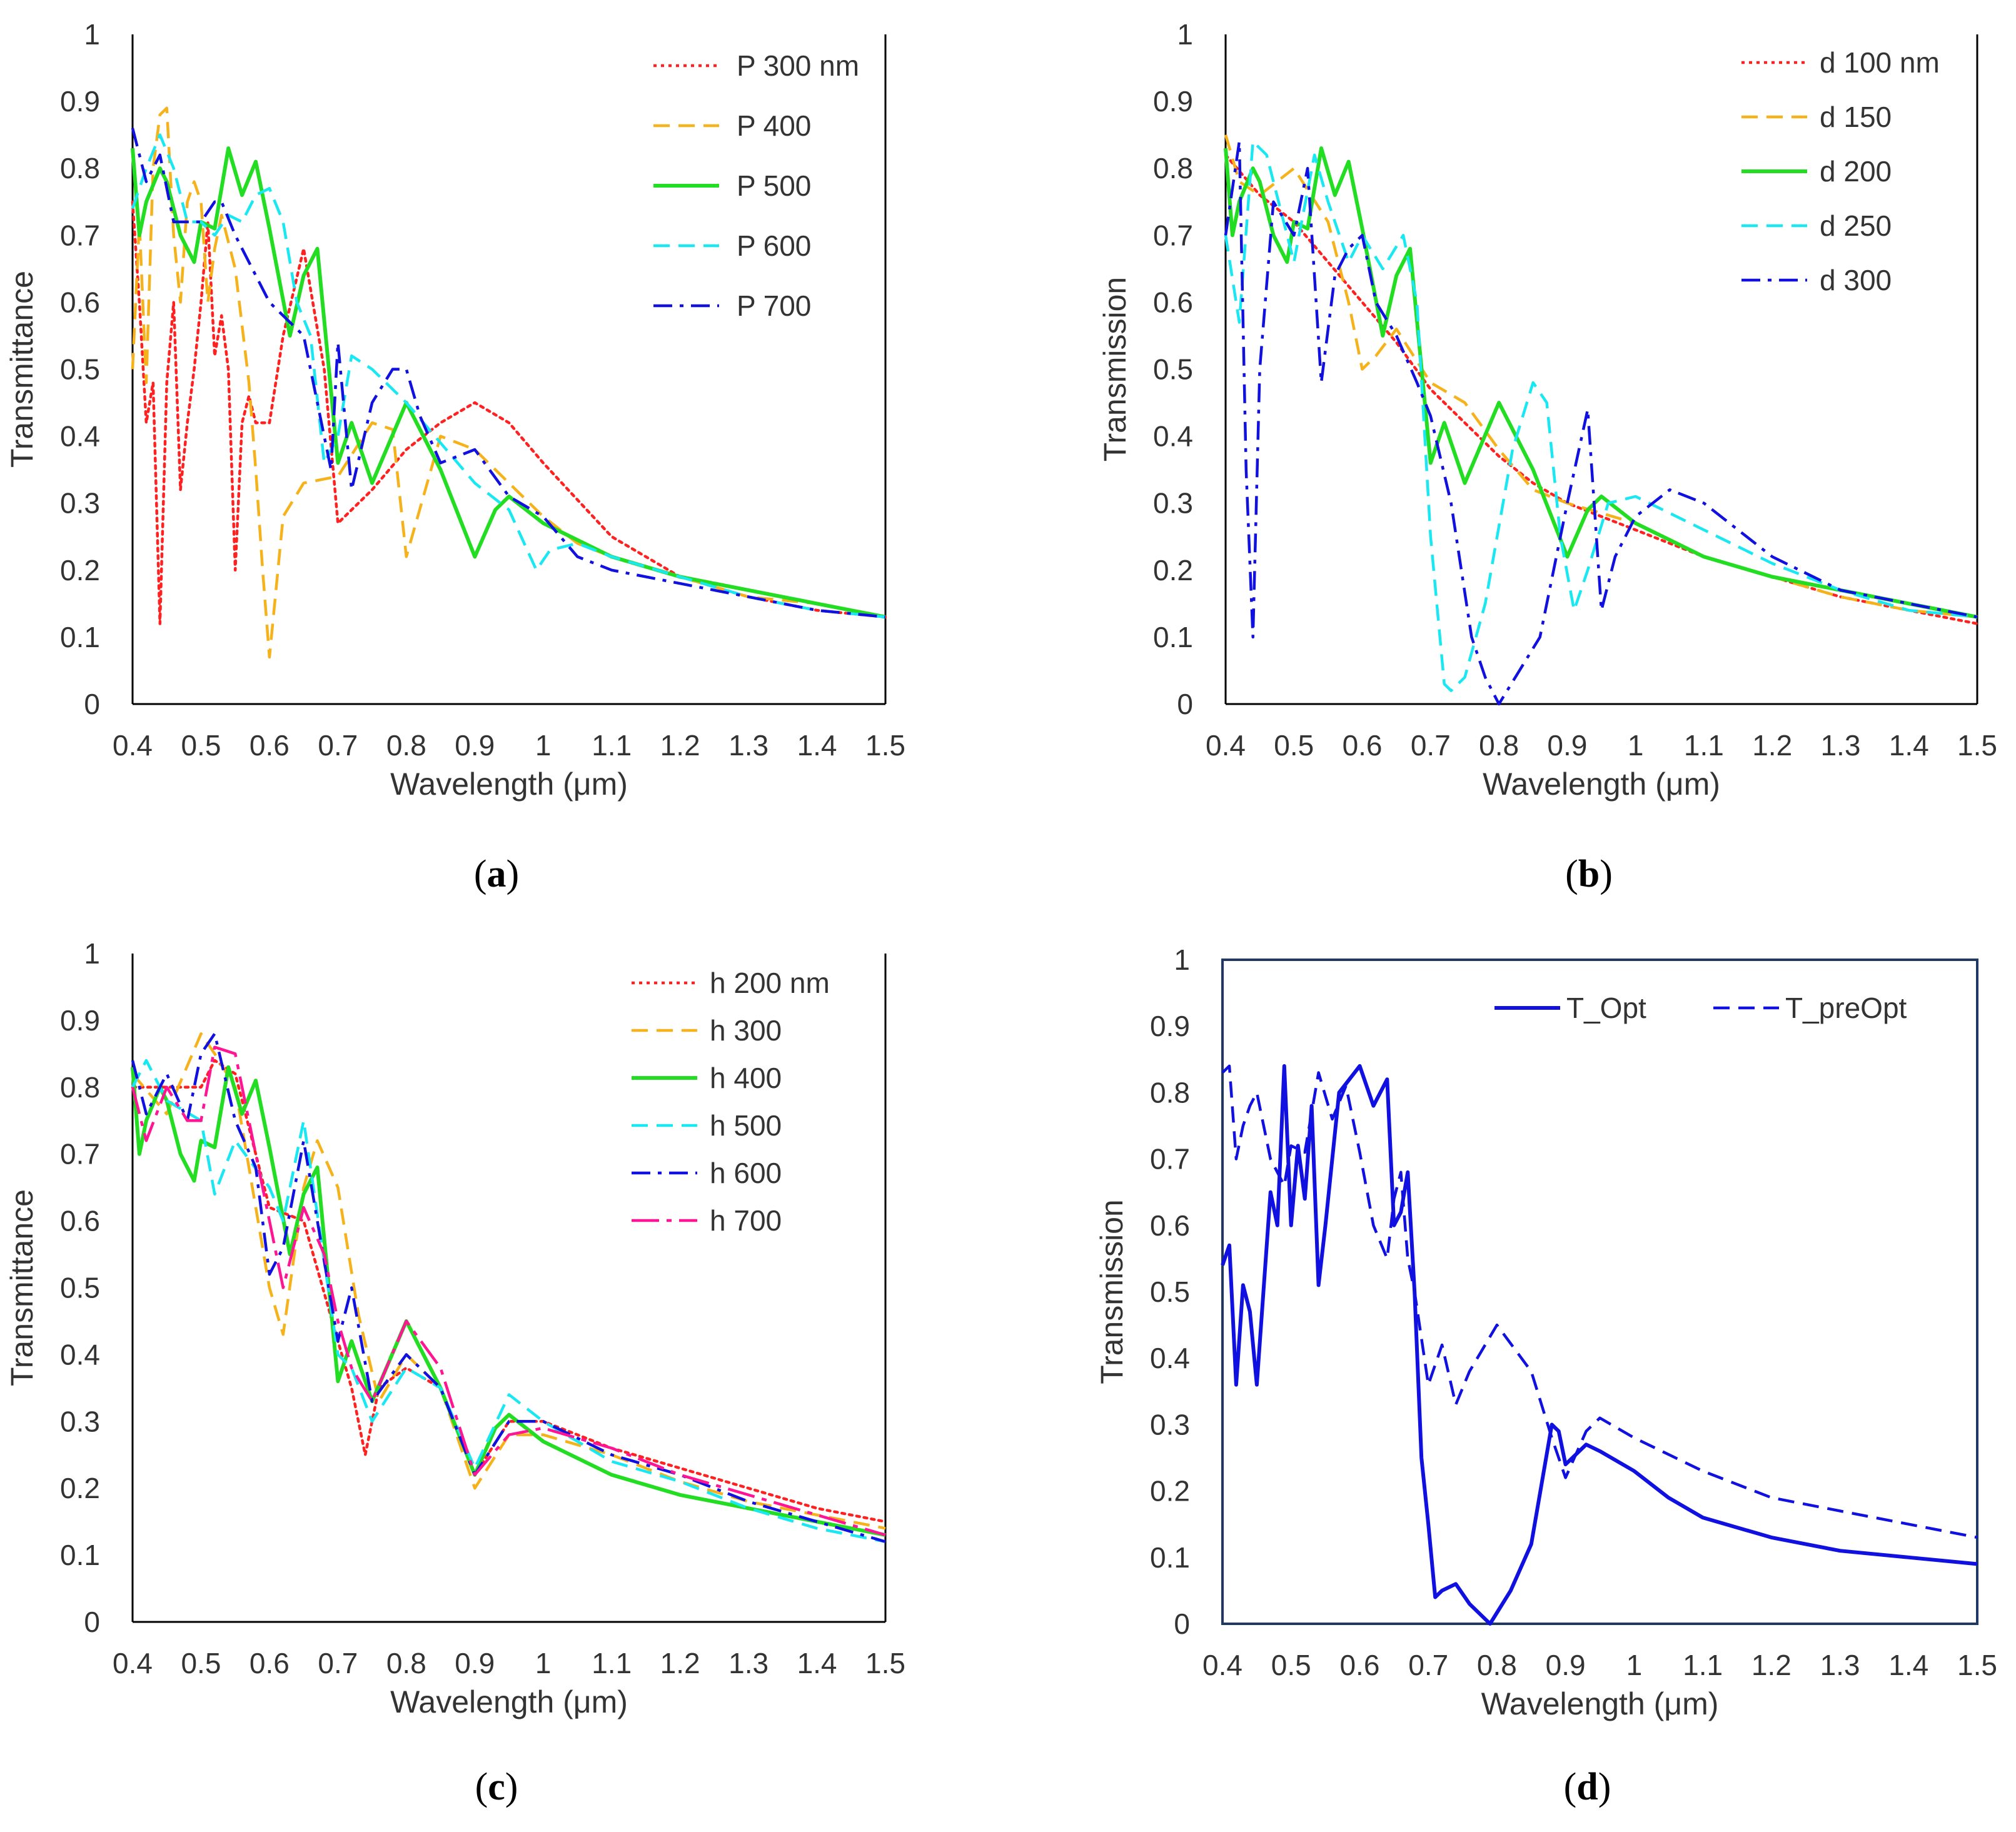 The image size is (2016, 1832). I want to click on series-line-t-opt, so click(1599, 1345).